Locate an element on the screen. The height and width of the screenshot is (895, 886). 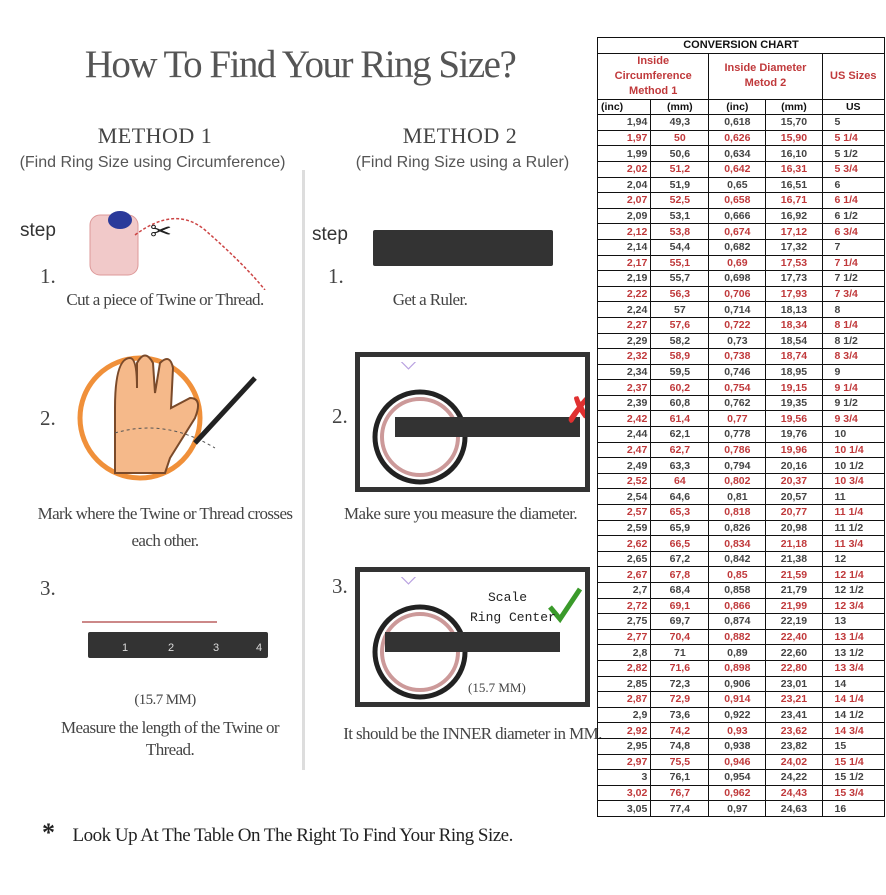
table-cell: 0,866 is located at coordinates (737, 606).